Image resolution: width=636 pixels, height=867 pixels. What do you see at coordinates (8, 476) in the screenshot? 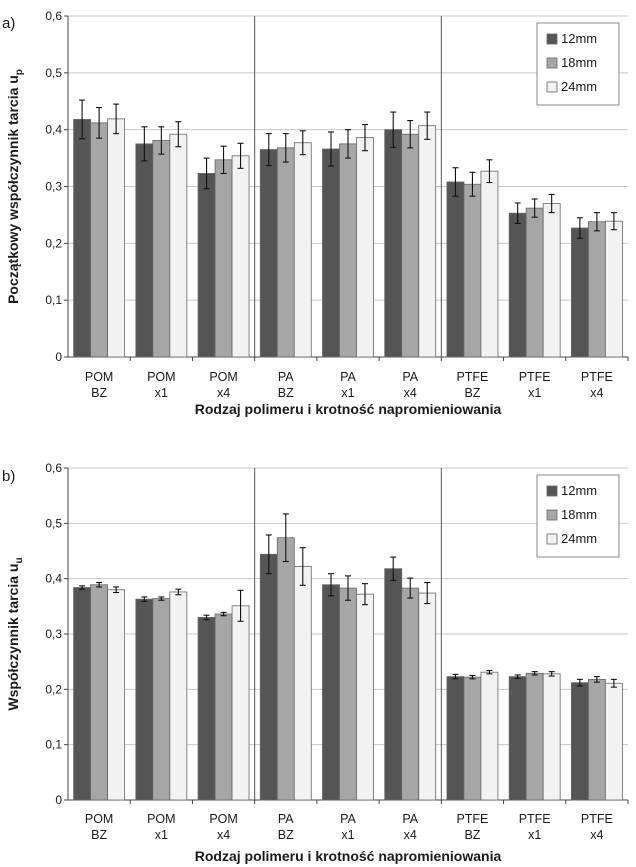
I see `panel-label: b)` at bounding box center [8, 476].